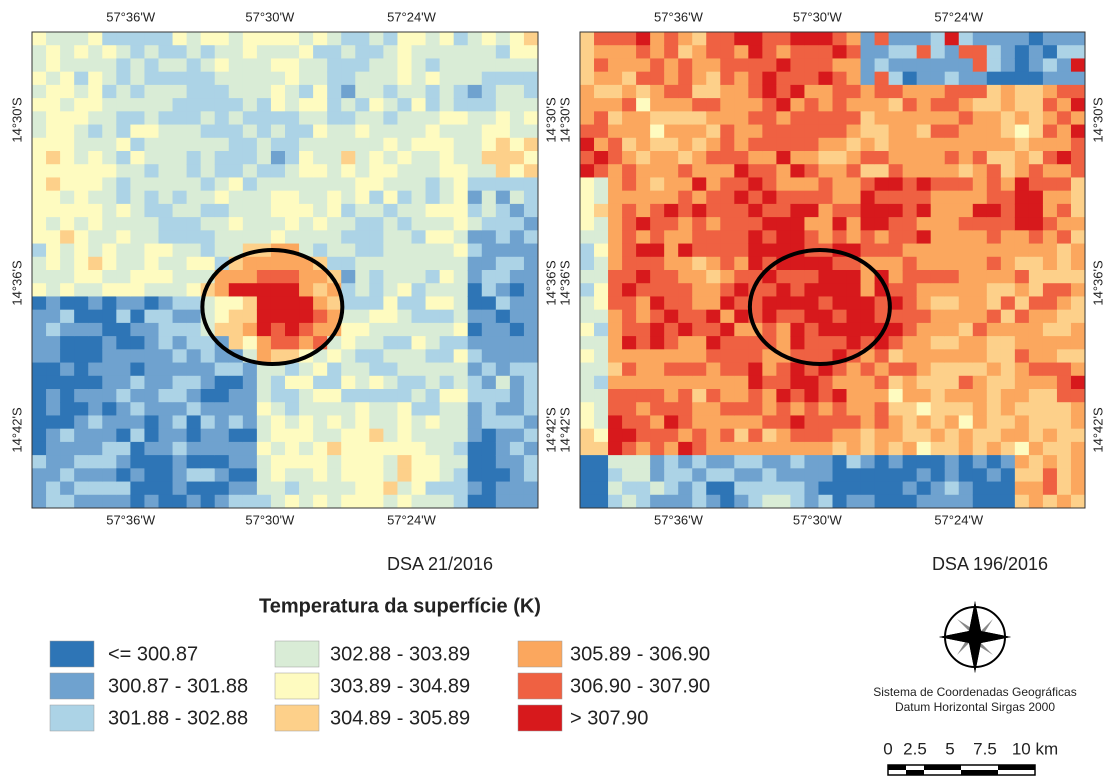  I want to click on scale-label: 5, so click(949, 748).